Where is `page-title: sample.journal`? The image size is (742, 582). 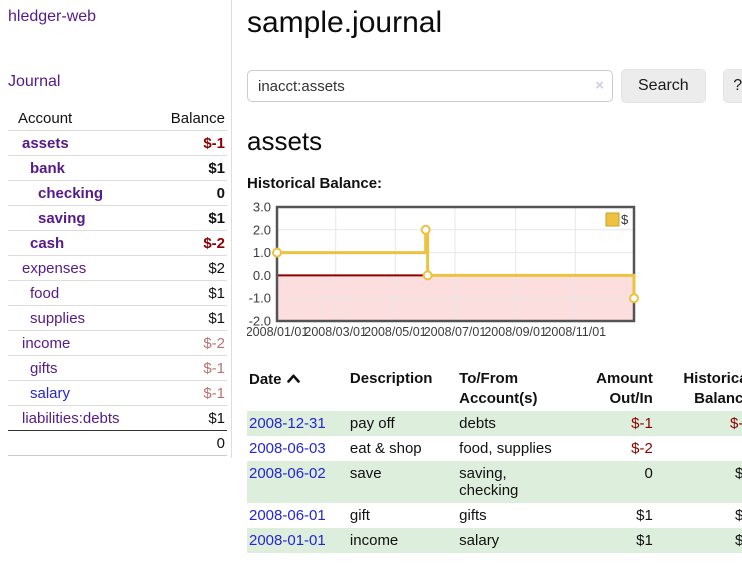 page-title: sample.journal is located at coordinates (345, 22).